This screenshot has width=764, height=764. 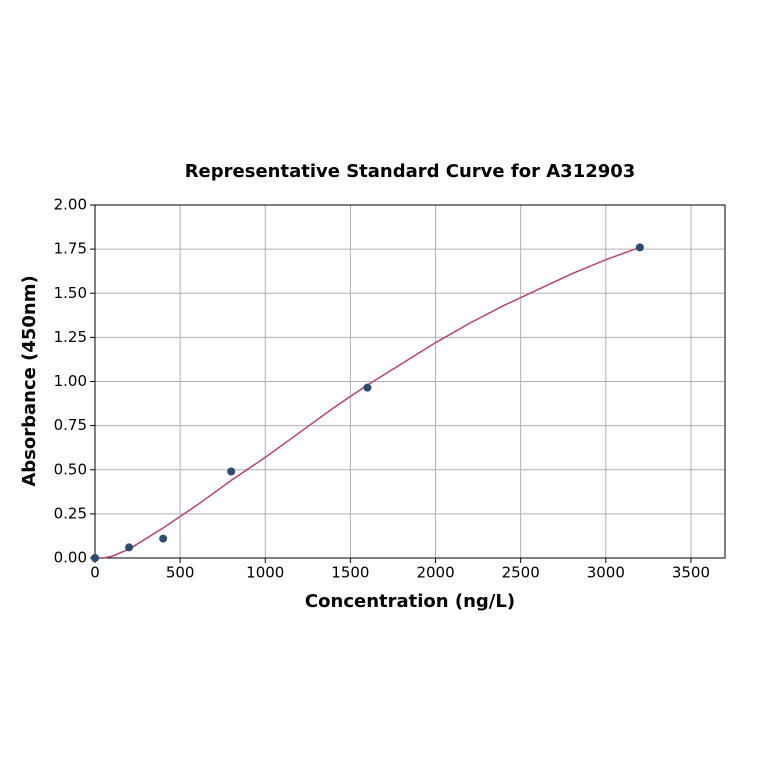 I want to click on y-tick-label: 2.00, so click(x=70, y=205).